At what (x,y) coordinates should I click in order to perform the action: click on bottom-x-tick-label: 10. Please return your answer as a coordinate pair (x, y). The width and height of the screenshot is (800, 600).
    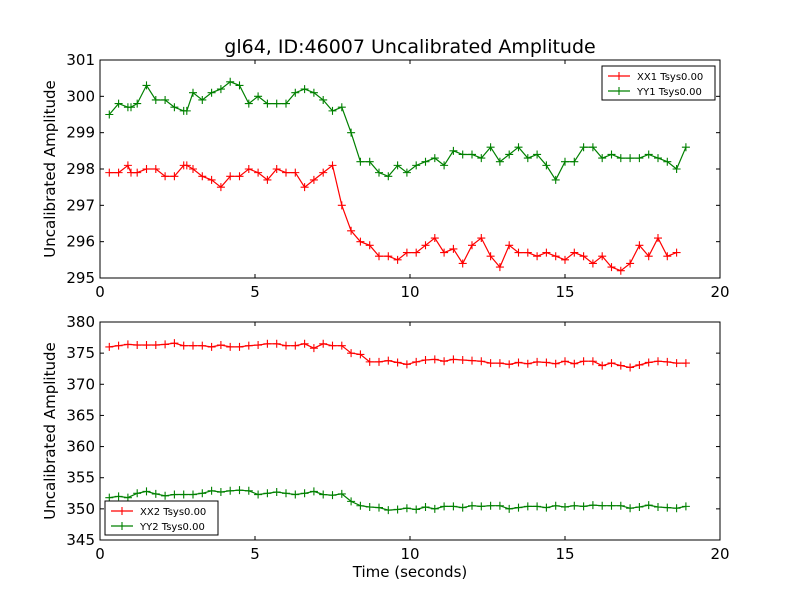
    Looking at the image, I should click on (409, 554).